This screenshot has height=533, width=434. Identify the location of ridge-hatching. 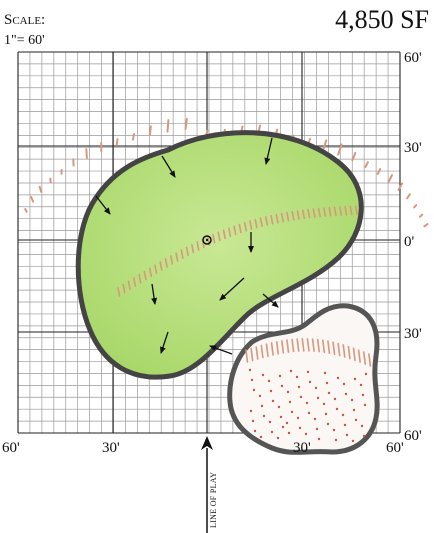
(237, 251).